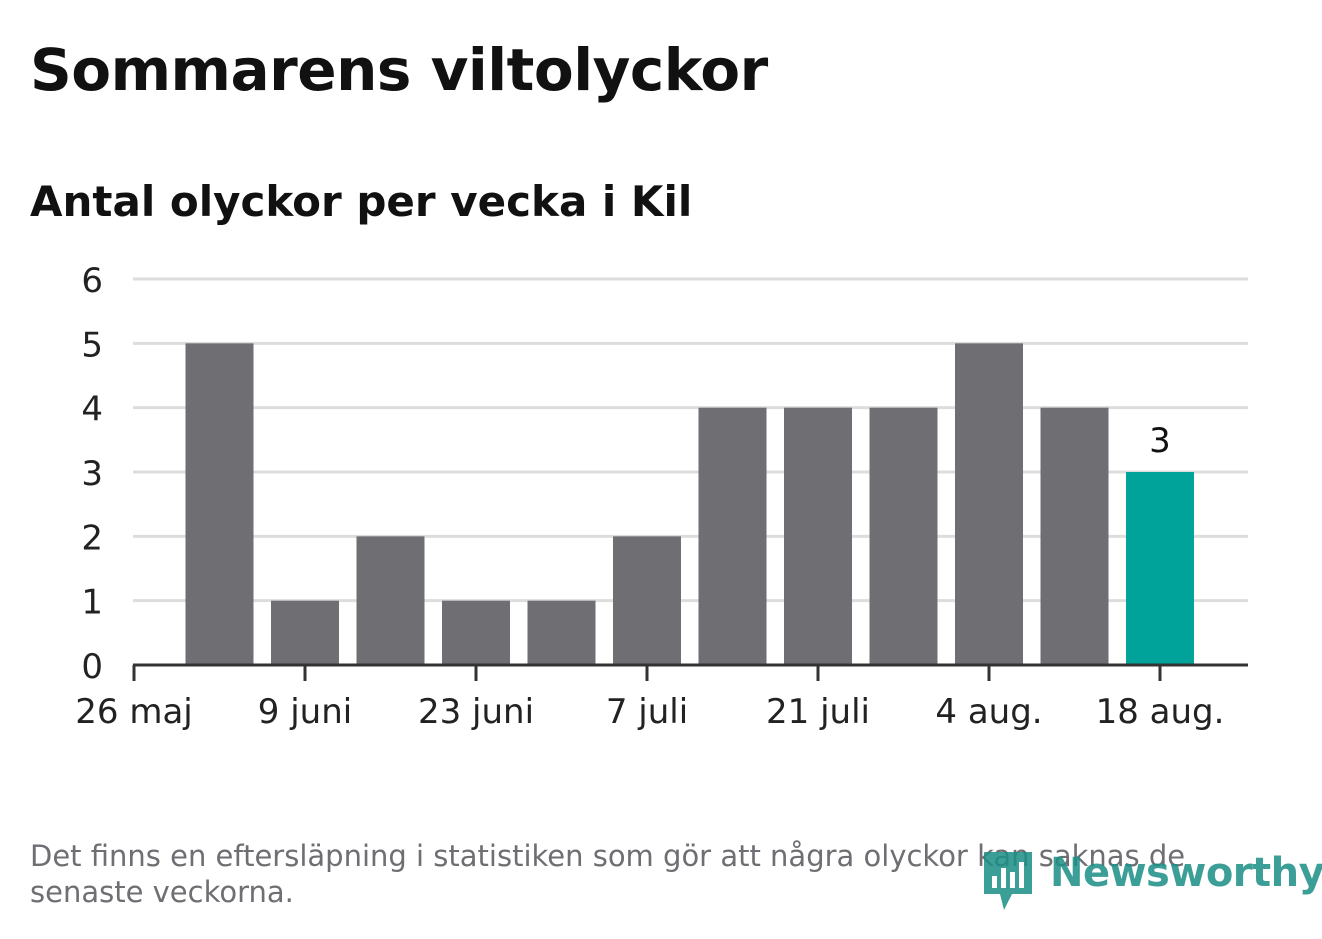 Image resolution: width=1322 pixels, height=939 pixels. I want to click on y-axis-labels: 0 1 2 3 4 5 6, so click(92, 474).